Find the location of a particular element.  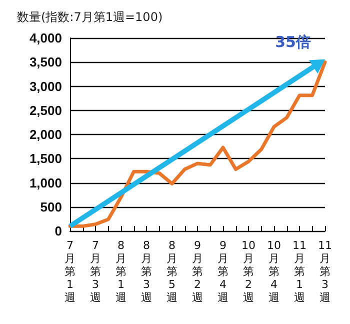

y-tick-label: 3,500 is located at coordinates (45, 62).